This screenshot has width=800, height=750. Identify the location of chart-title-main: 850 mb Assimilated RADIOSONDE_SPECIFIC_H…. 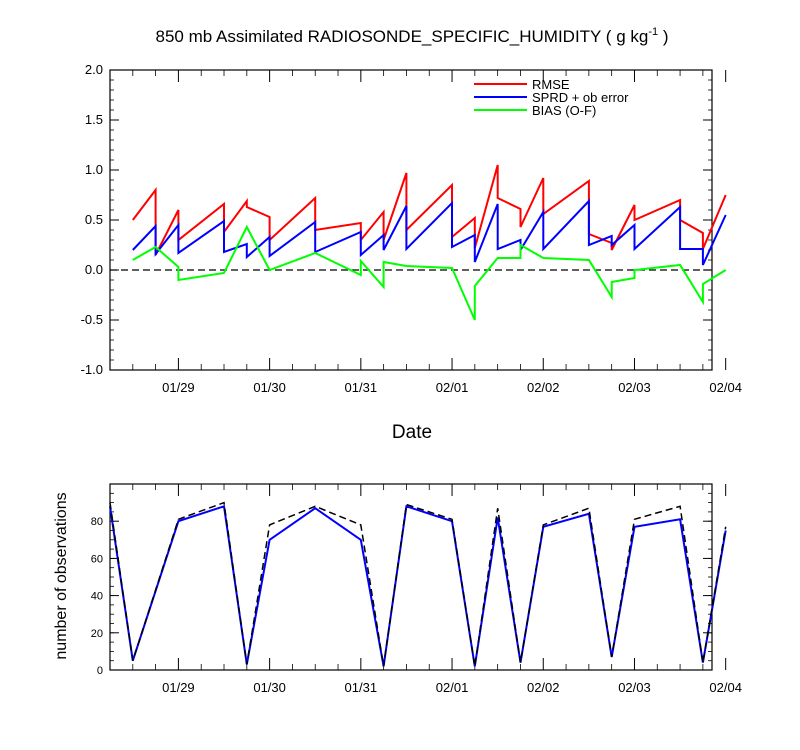
(402, 36).